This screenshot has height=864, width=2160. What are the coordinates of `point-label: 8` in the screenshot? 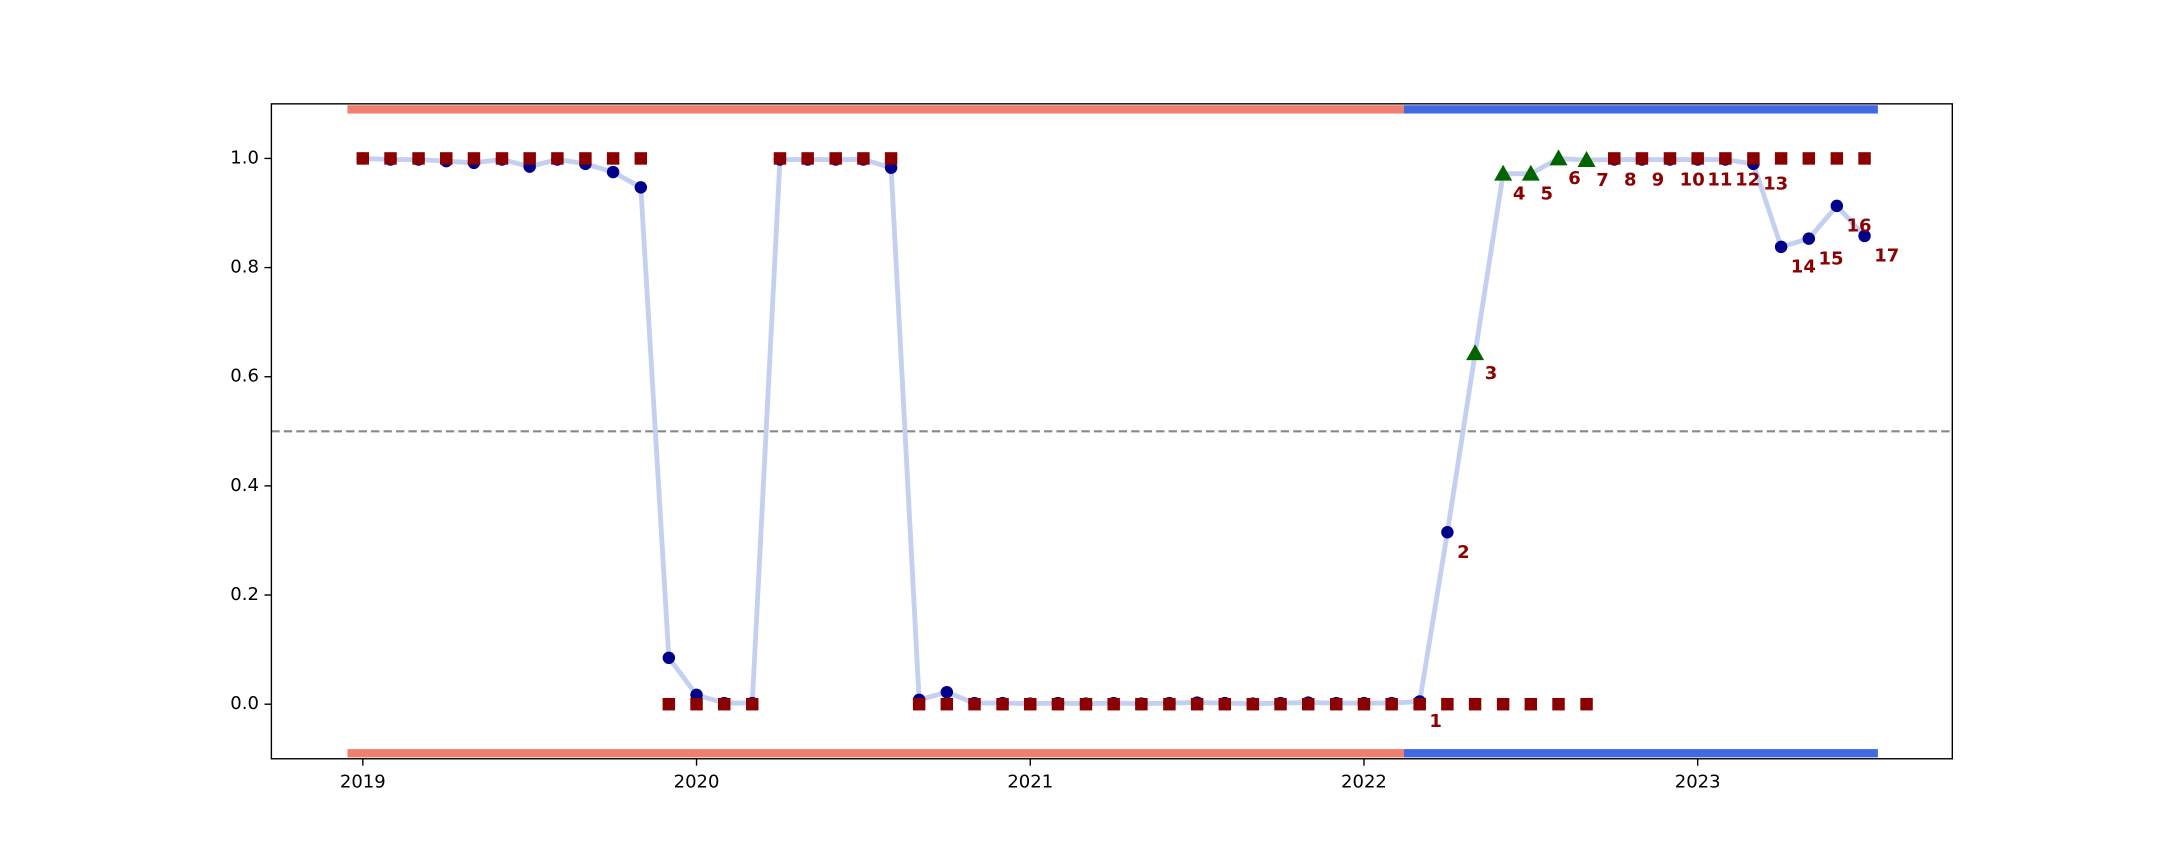 It's located at (1630, 179).